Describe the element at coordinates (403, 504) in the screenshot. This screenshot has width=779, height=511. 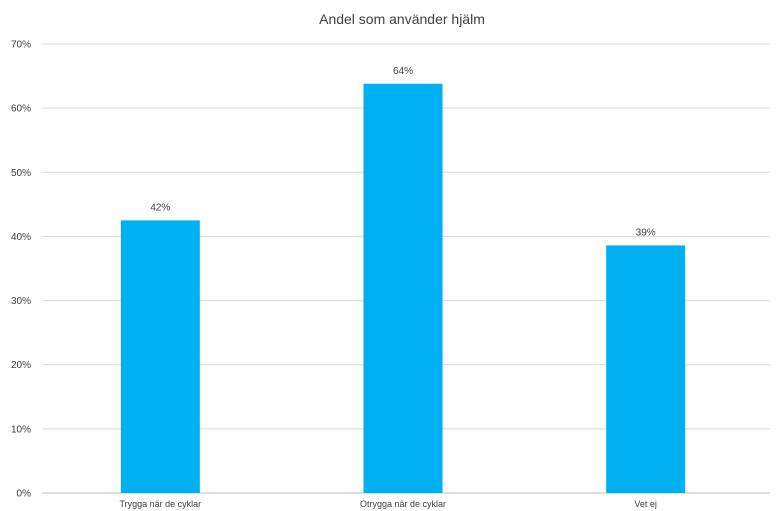
I see `x-category-label: Otrygga när de cyklar` at that location.